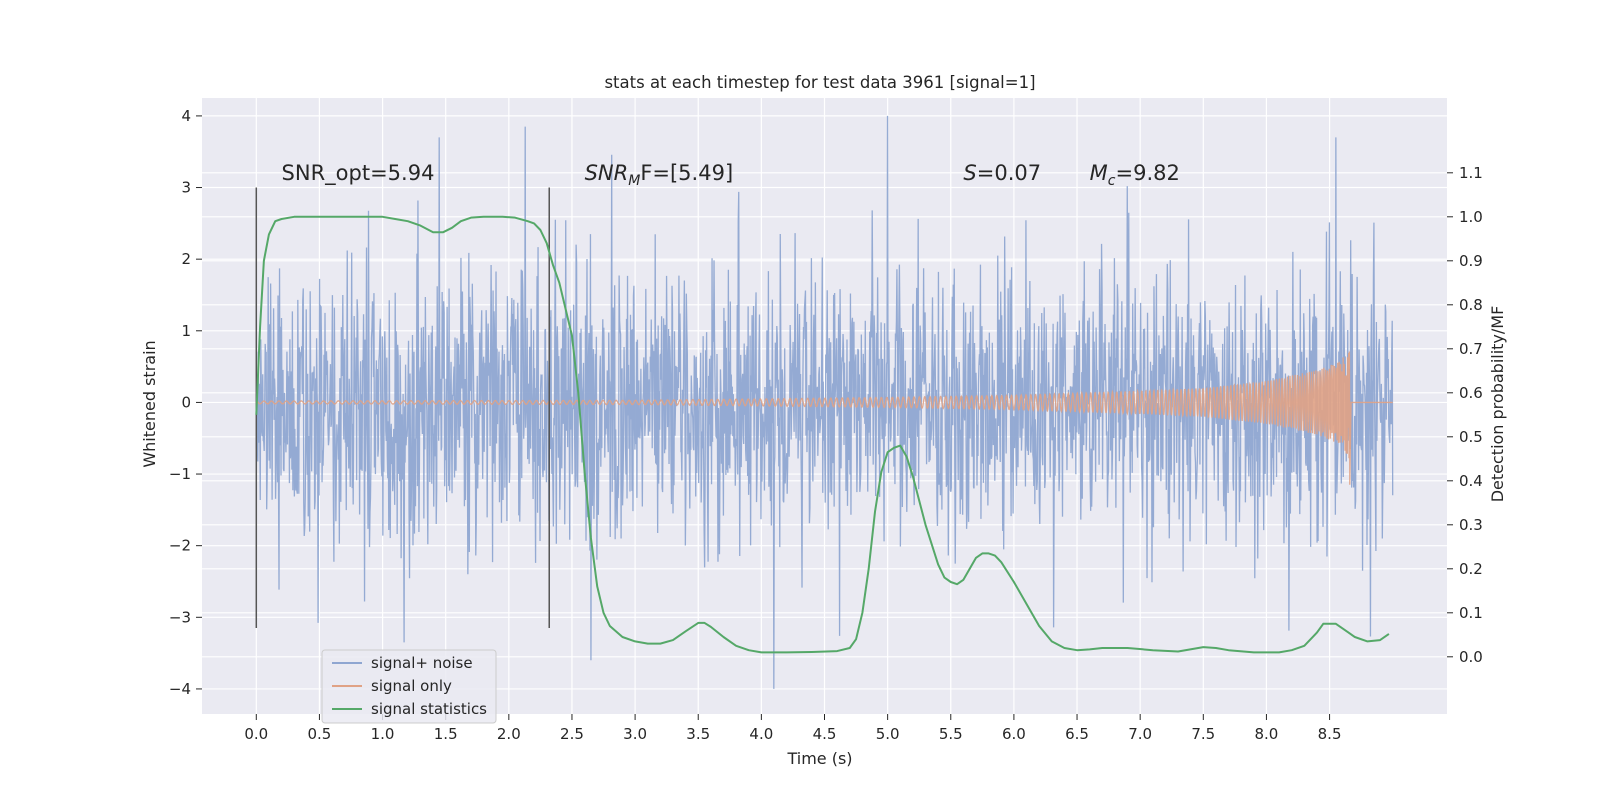 The width and height of the screenshot is (1600, 800). What do you see at coordinates (149, 403) in the screenshot?
I see `y-axis-title: Whitened strain` at bounding box center [149, 403].